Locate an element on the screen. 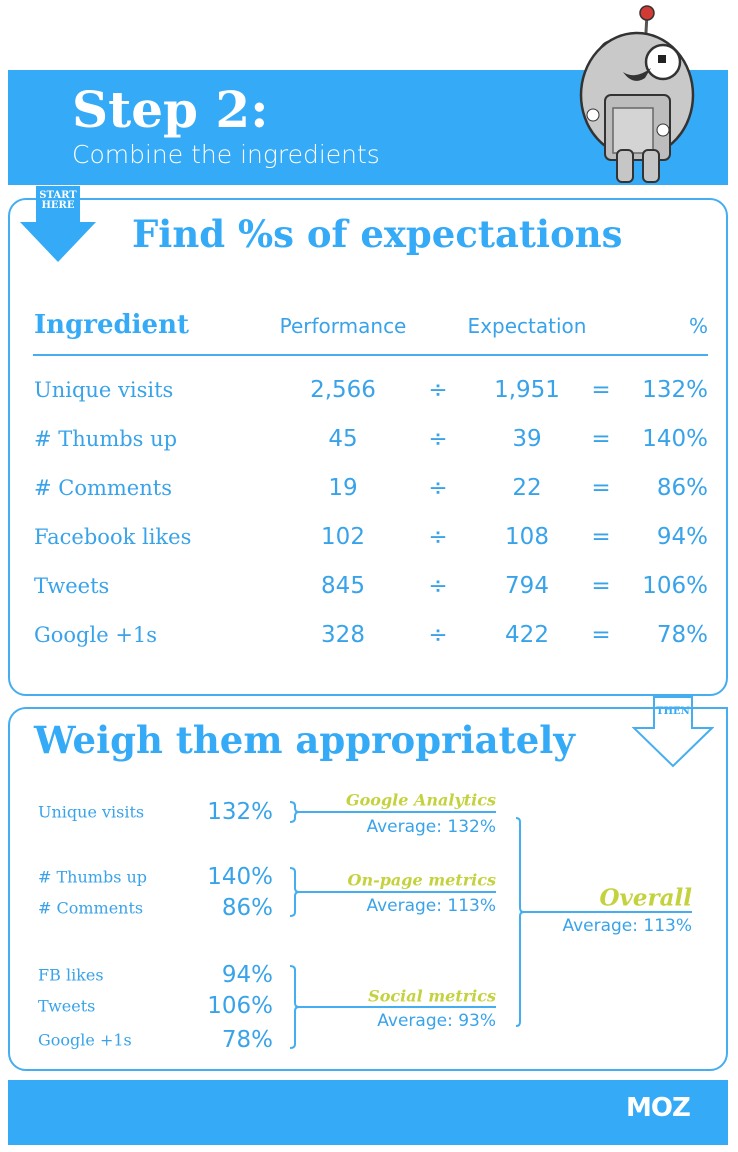  row-percent: 106% is located at coordinates (675, 586).